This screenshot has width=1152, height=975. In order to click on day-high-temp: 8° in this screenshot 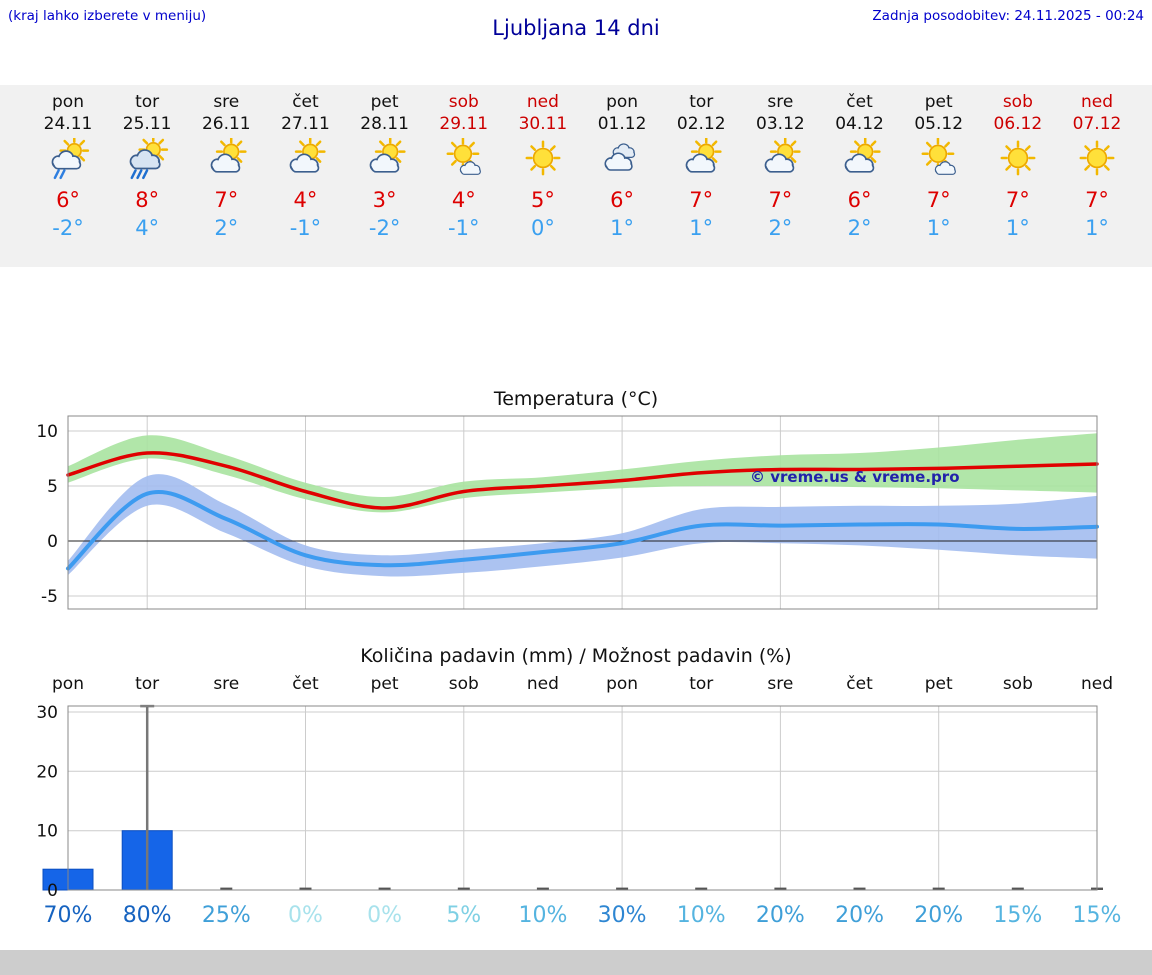, I will do `click(147, 200)`.